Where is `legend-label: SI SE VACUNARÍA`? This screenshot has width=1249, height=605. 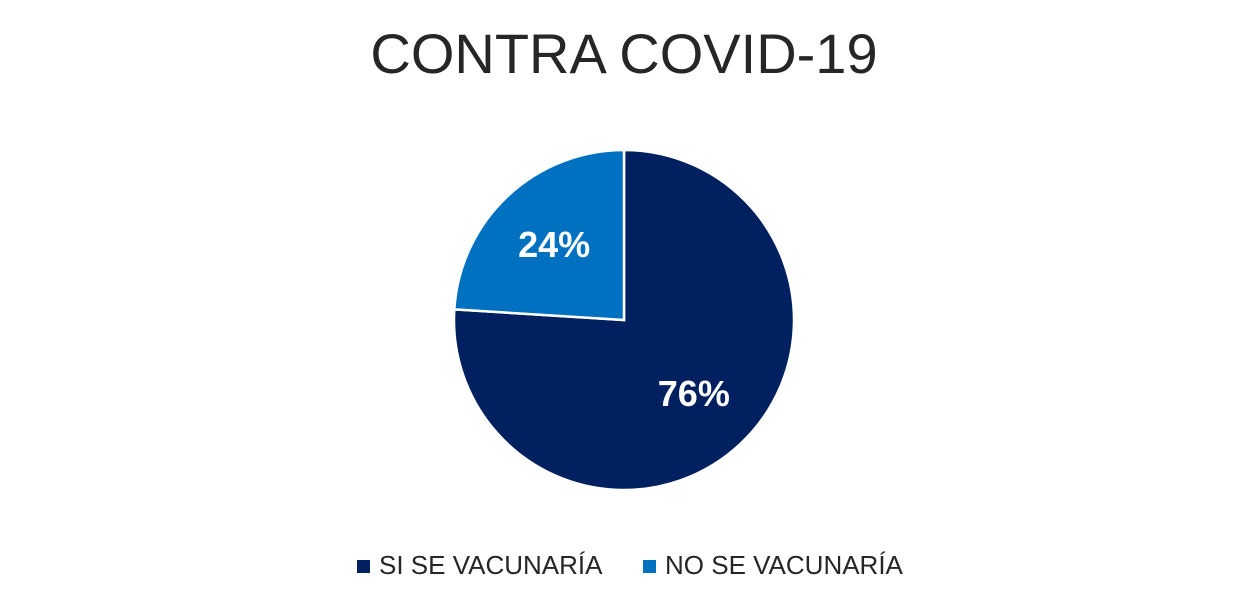 legend-label: SI SE VACUNARÍA is located at coordinates (491, 565).